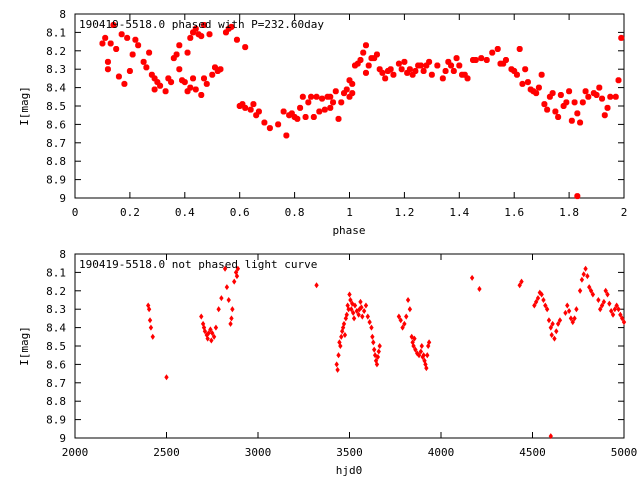 The height and width of the screenshot is (484, 640). I want to click on y-tick-label: 8.4, so click(56, 88).